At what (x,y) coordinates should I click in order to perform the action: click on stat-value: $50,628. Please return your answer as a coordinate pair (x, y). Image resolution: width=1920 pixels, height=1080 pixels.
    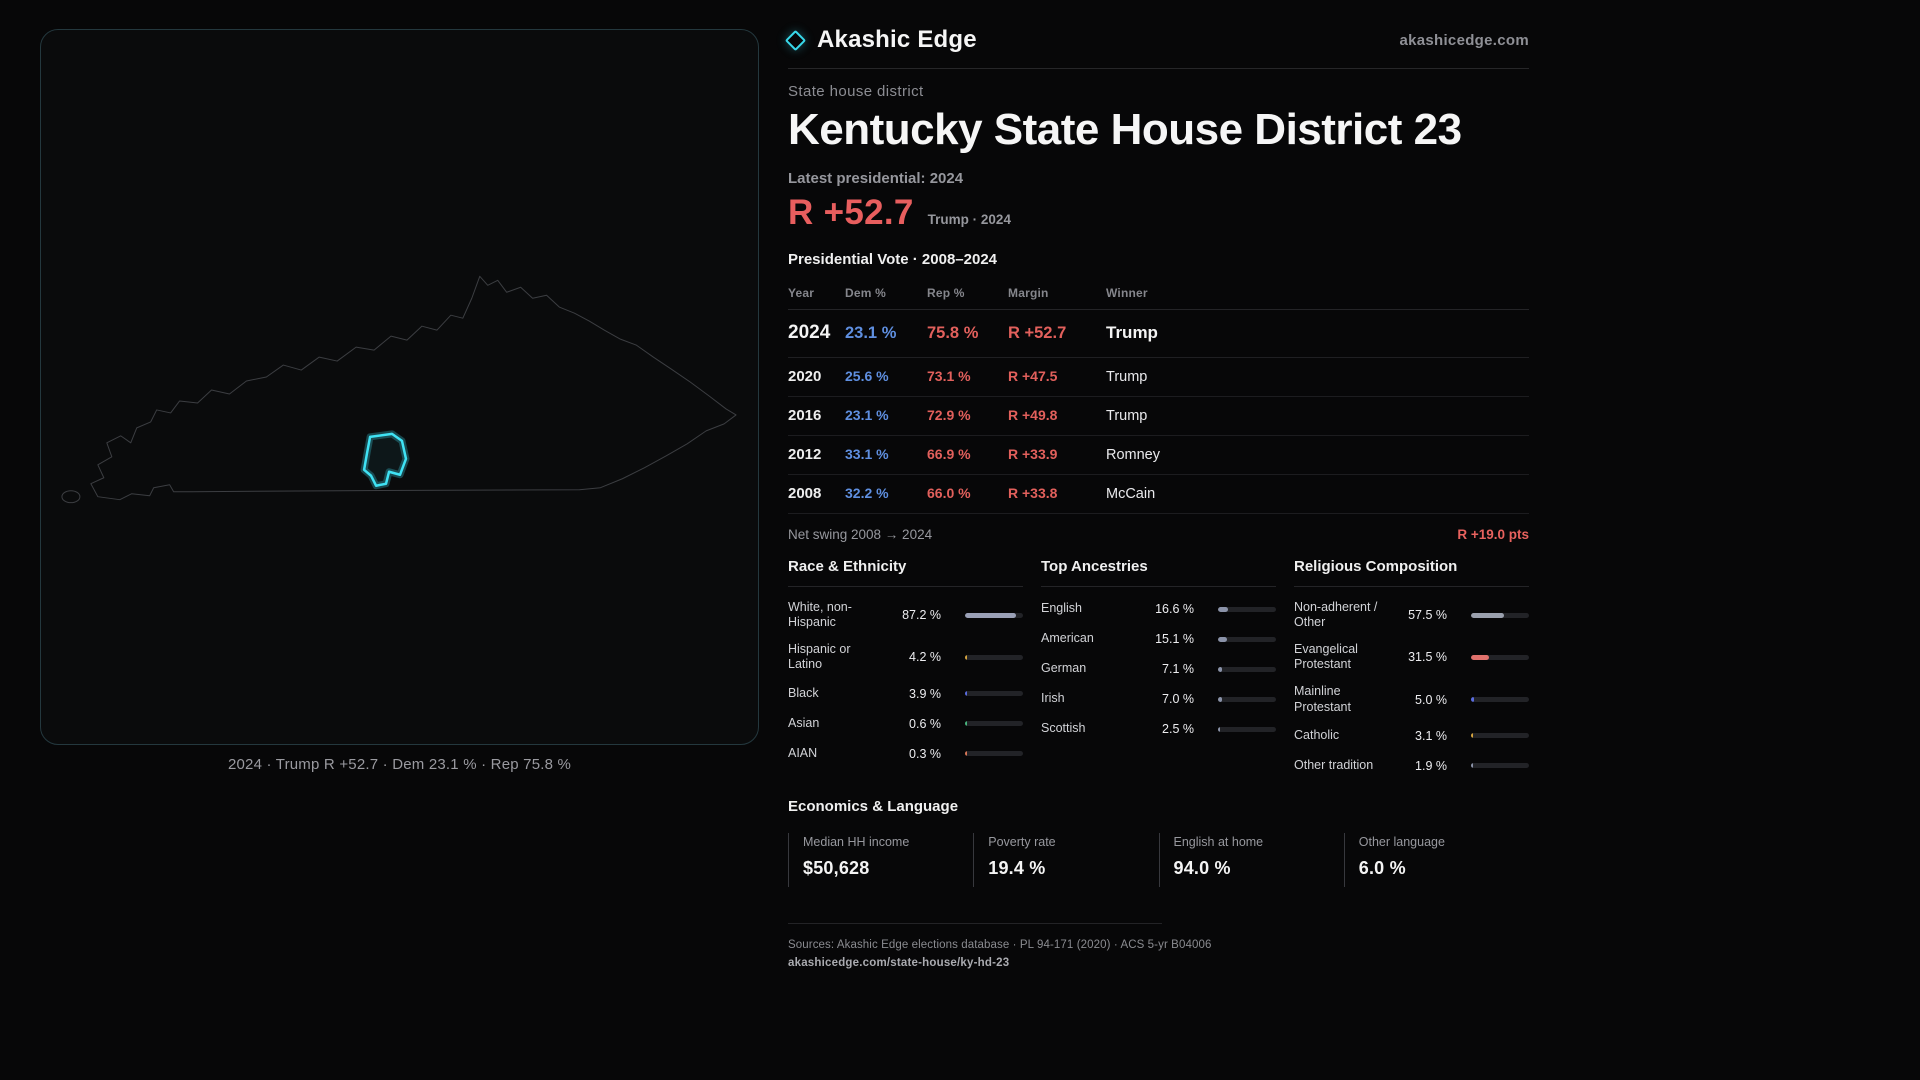
    Looking at the image, I should click on (836, 868).